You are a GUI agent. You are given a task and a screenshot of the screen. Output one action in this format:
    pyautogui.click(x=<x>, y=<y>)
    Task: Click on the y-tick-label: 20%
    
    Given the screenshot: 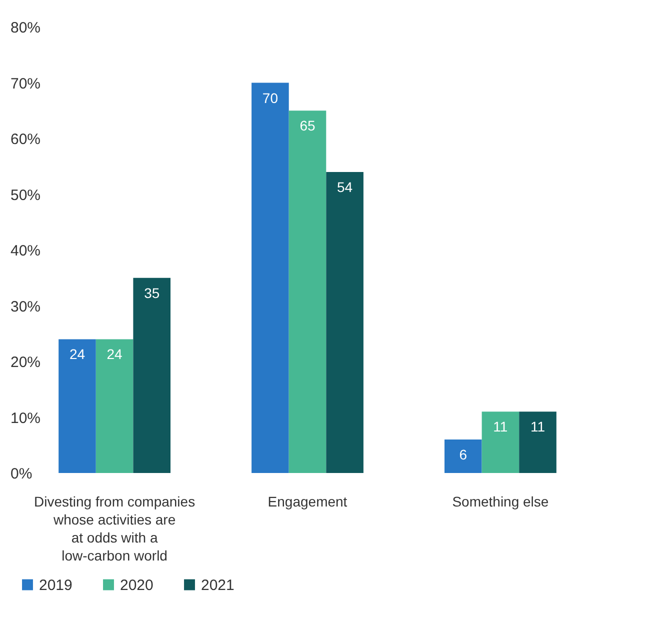 What is the action you would take?
    pyautogui.click(x=25, y=362)
    